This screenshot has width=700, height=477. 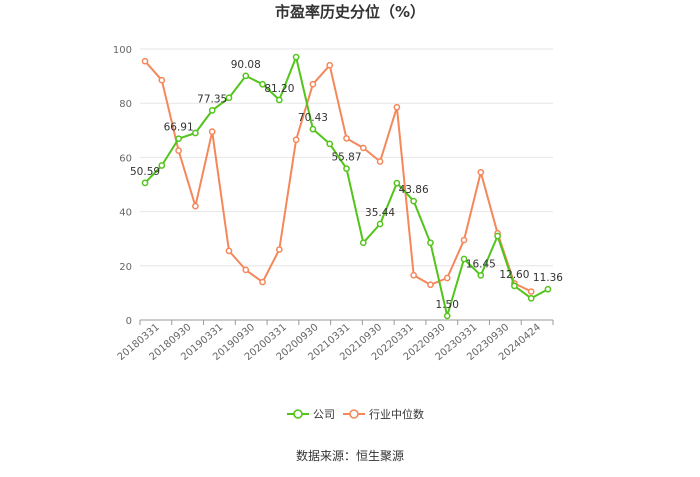 I want to click on y-tick-label: 80, so click(x=125, y=104).